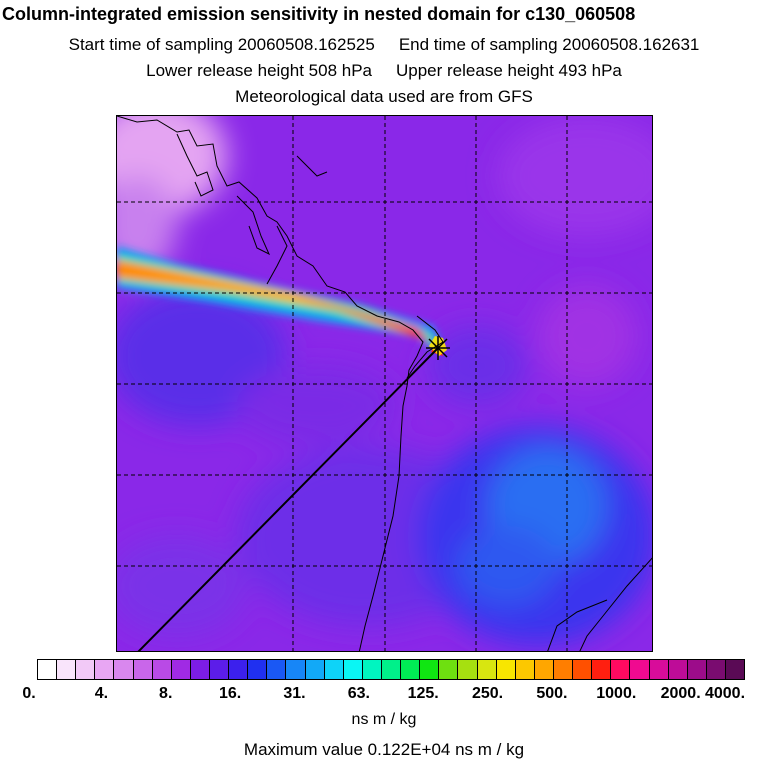 The width and height of the screenshot is (768, 768). What do you see at coordinates (509, 70) in the screenshot?
I see `upper-release-label: Upper release height 493 hPa` at bounding box center [509, 70].